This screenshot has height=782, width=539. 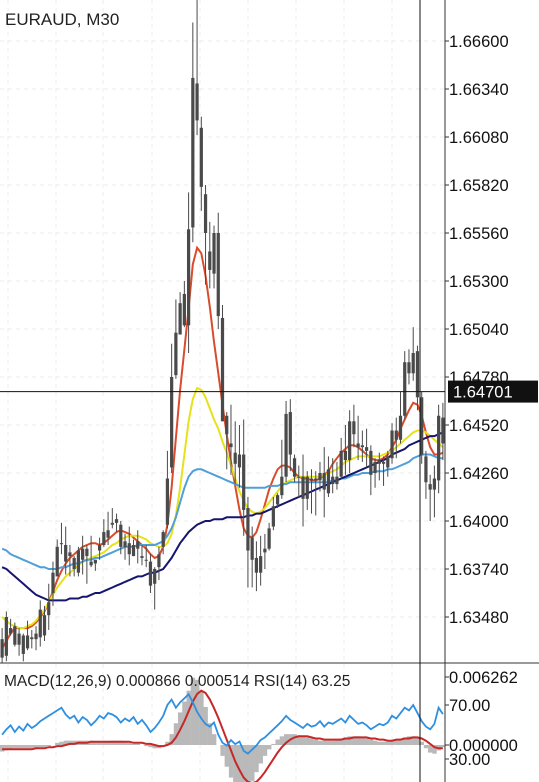 I want to click on y-axis-tick-label: 1.64520, so click(x=479, y=426).